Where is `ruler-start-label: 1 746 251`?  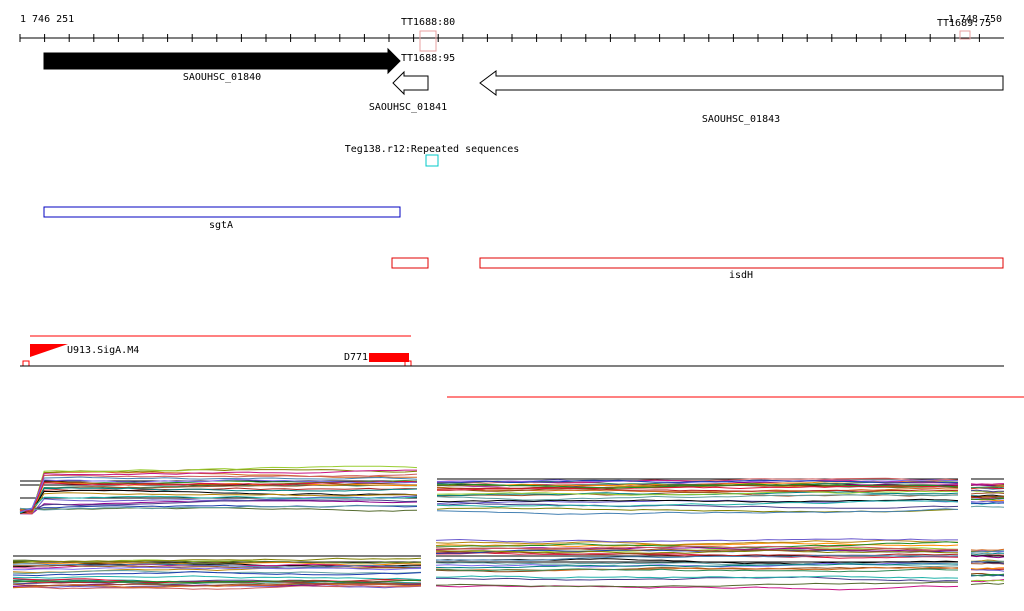
ruler-start-label: 1 746 251 is located at coordinates (47, 19).